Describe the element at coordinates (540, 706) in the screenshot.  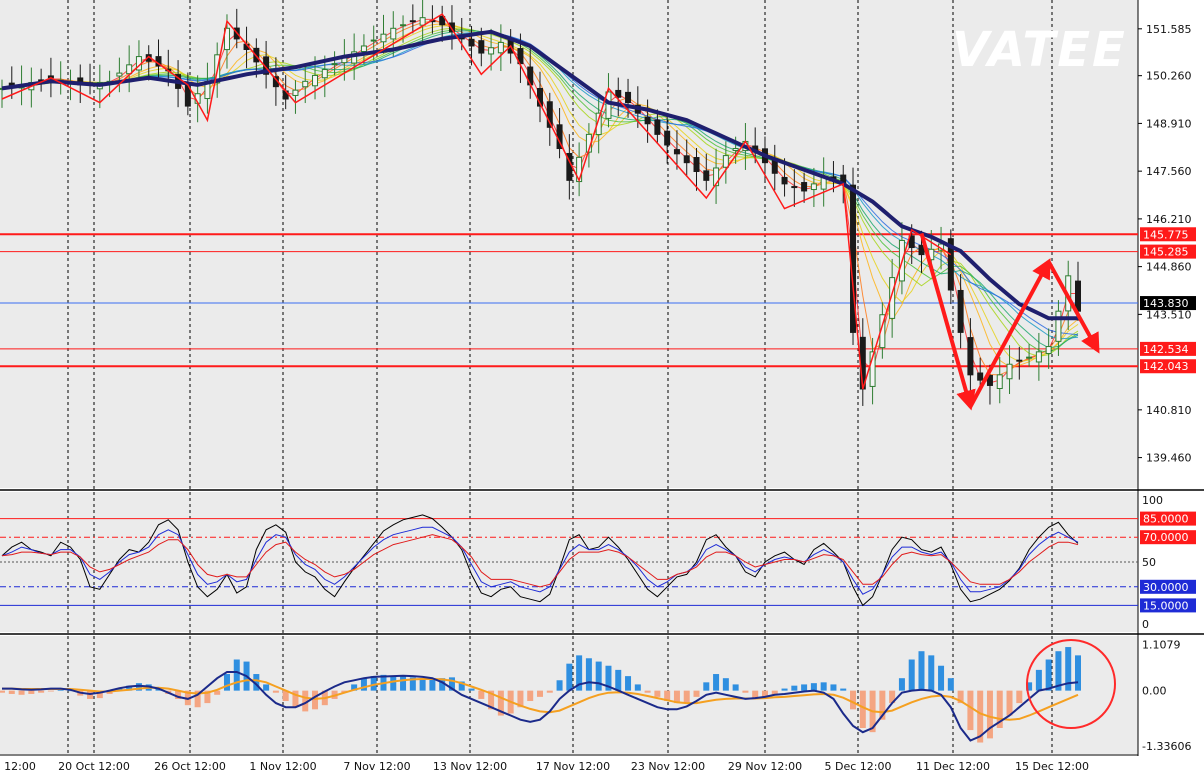
I see `macd-line` at that location.